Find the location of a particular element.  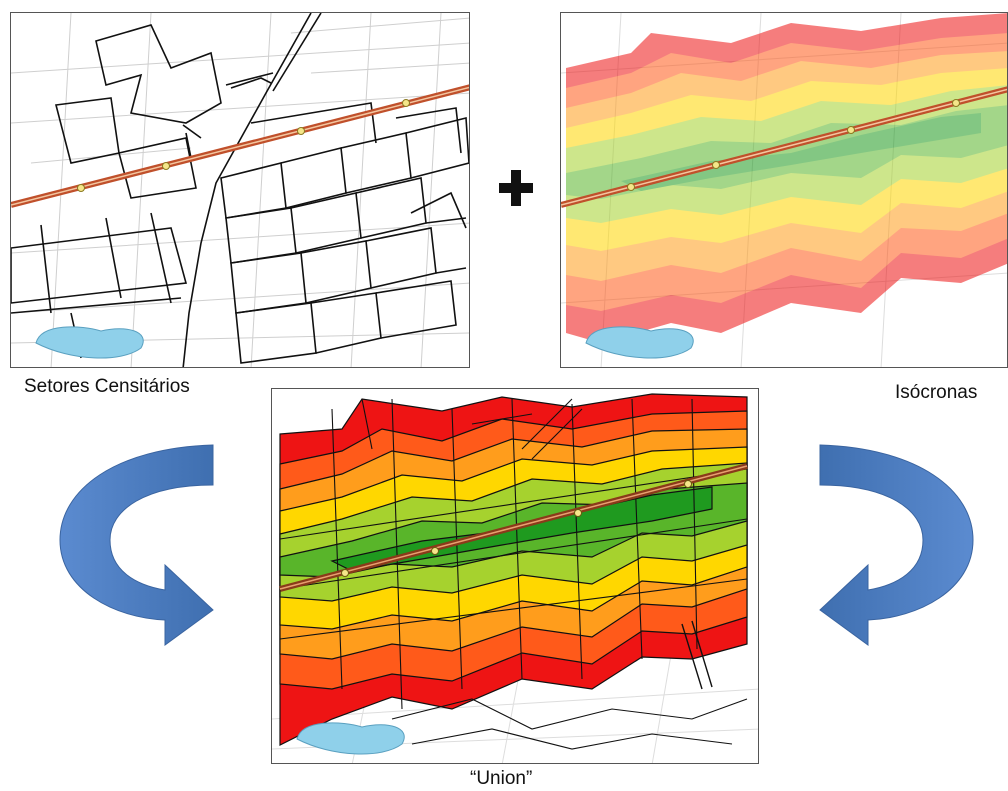

isochrones-caption: Isócronas is located at coordinates (936, 392).